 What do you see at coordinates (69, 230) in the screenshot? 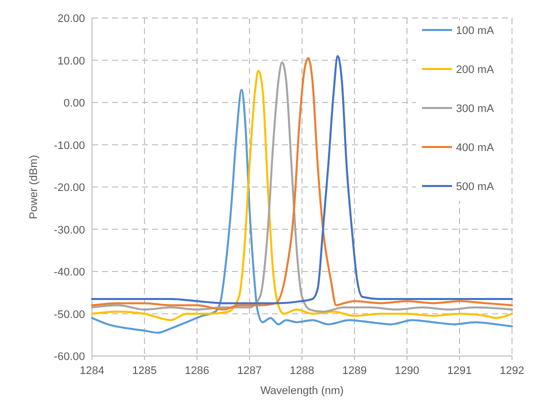
I see `y-tick-label: -30.00` at bounding box center [69, 230].